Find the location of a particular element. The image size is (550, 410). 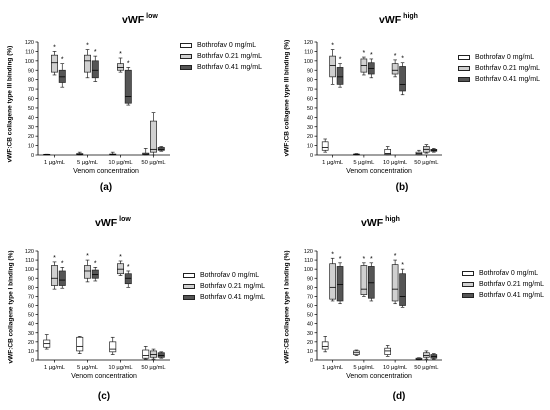

y-tick-label-a-6: 60 is located at coordinates (31, 100).